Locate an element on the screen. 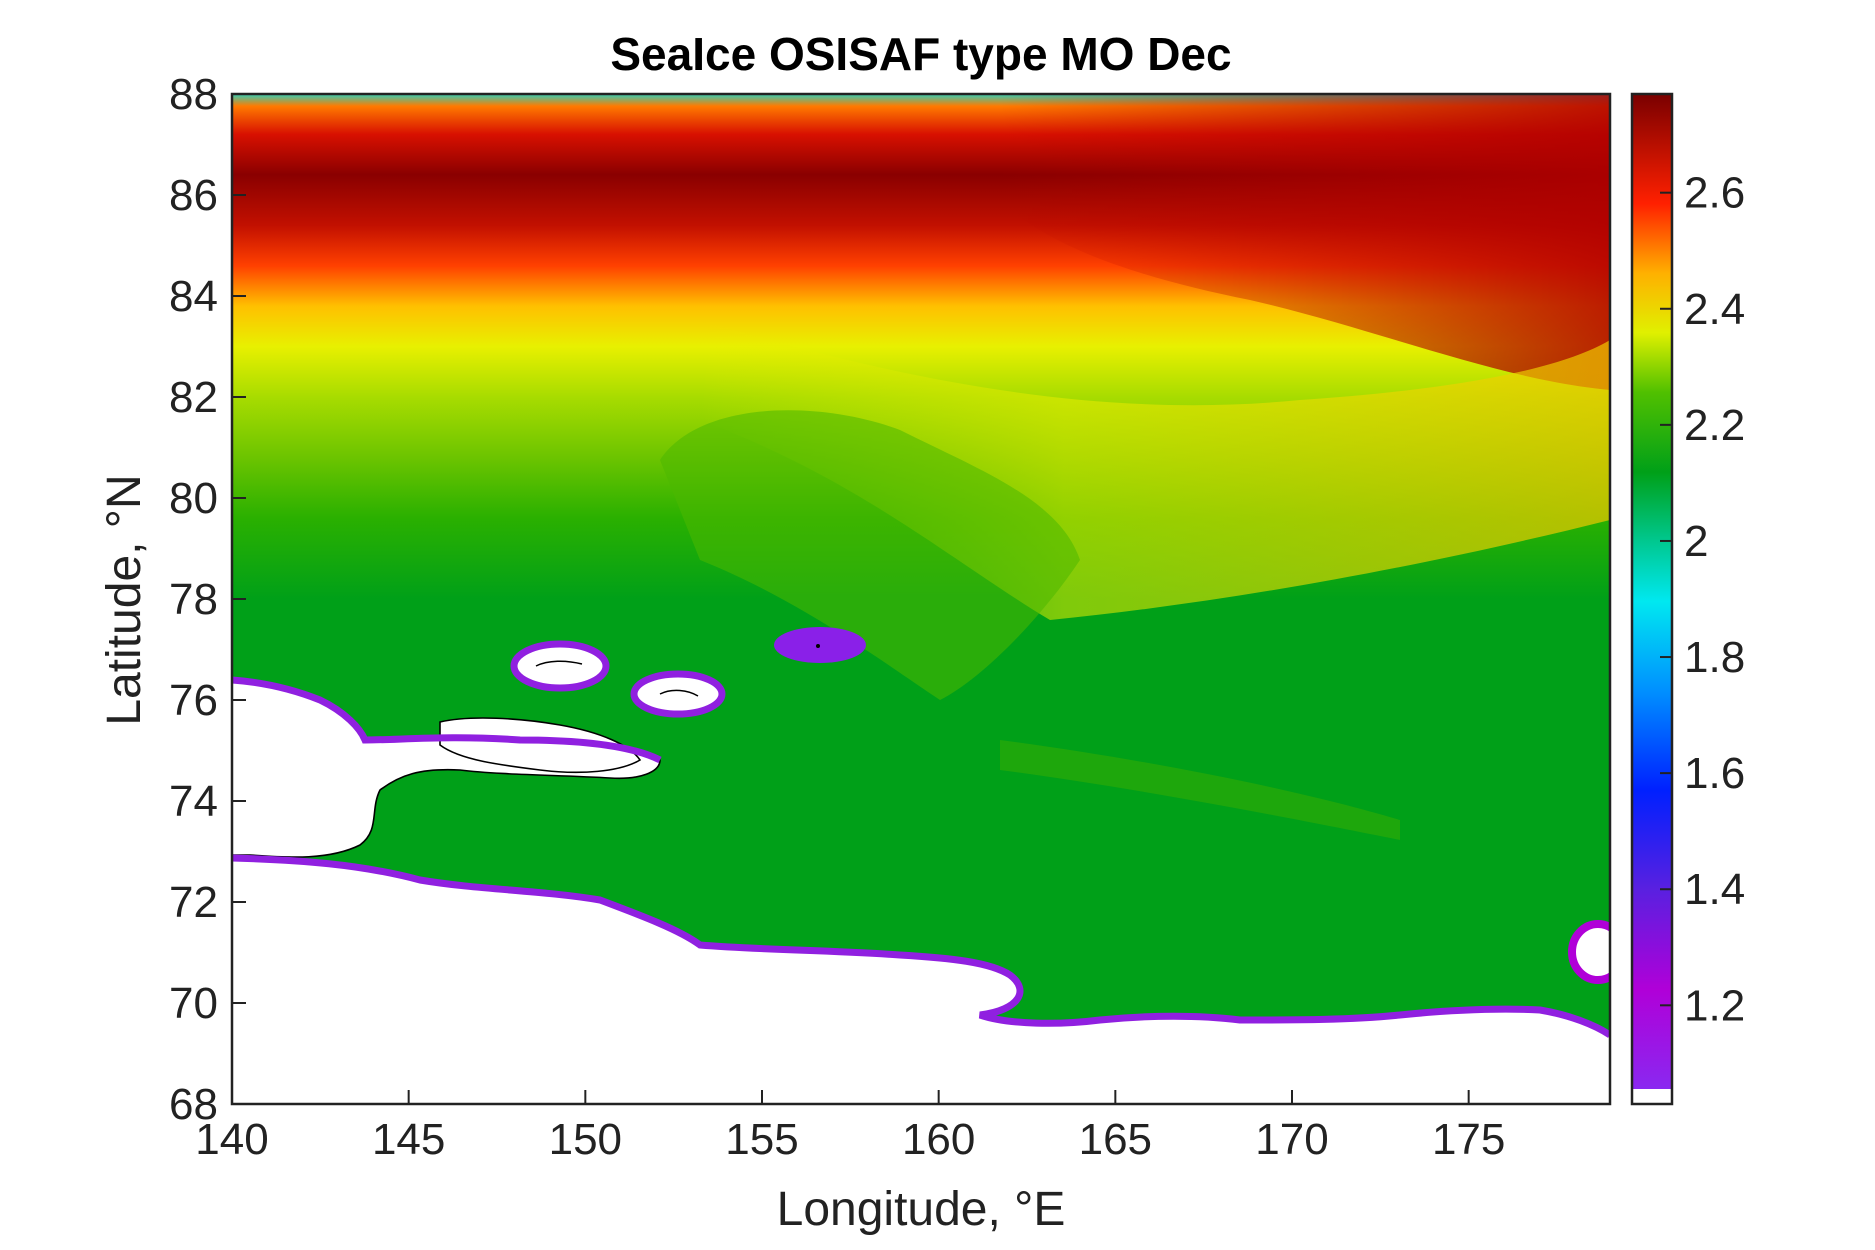 The image size is (1875, 1250). y-axis: 68 70 72 74 76 78 80 82 84 86 88 is located at coordinates (207, 599).